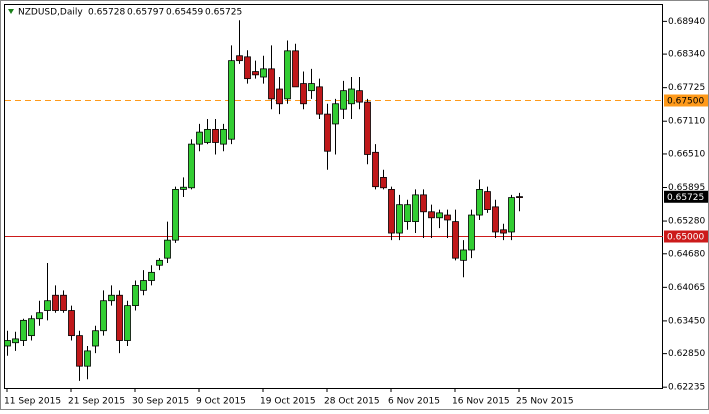 The width and height of the screenshot is (709, 414). Describe the element at coordinates (481, 402) in the screenshot. I see `x-tick-label: 16 Nov 2015` at that location.